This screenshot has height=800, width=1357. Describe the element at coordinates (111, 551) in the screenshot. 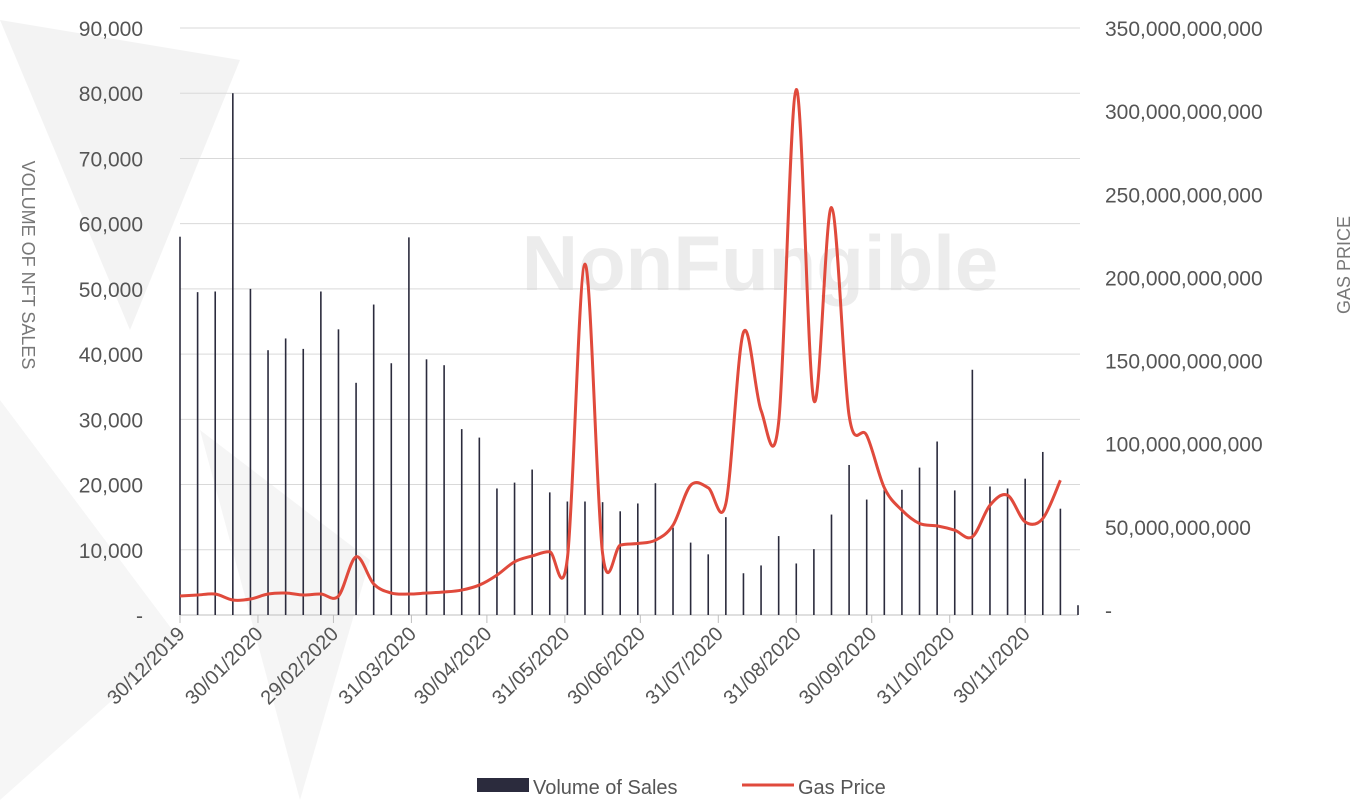

I see `y-tick-label: 10,000` at that location.